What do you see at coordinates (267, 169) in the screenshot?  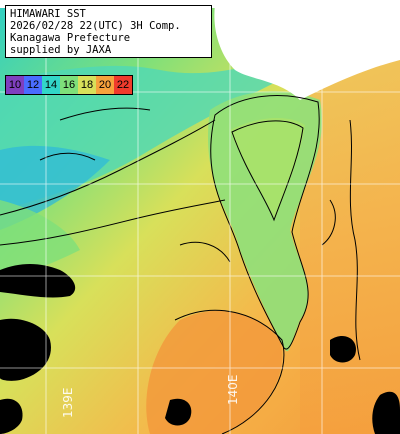 I see `inner-plume` at bounding box center [267, 169].